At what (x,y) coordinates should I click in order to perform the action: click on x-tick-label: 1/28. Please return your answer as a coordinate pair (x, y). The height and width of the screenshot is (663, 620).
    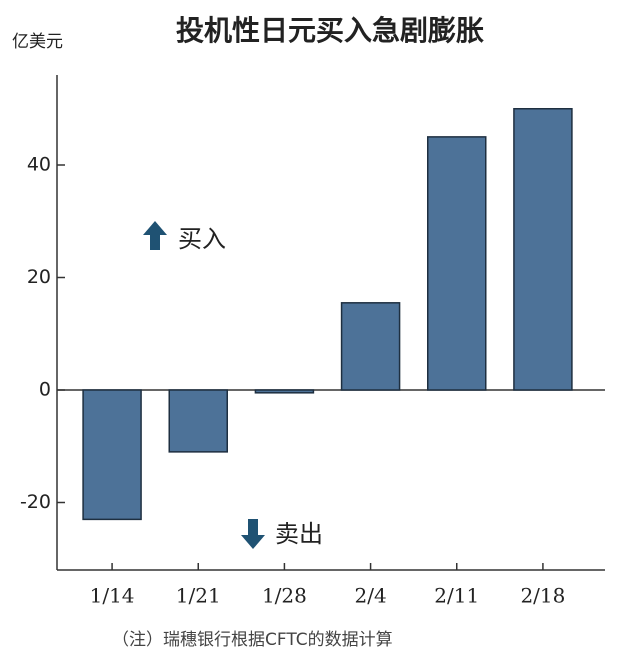
    Looking at the image, I should click on (284, 596).